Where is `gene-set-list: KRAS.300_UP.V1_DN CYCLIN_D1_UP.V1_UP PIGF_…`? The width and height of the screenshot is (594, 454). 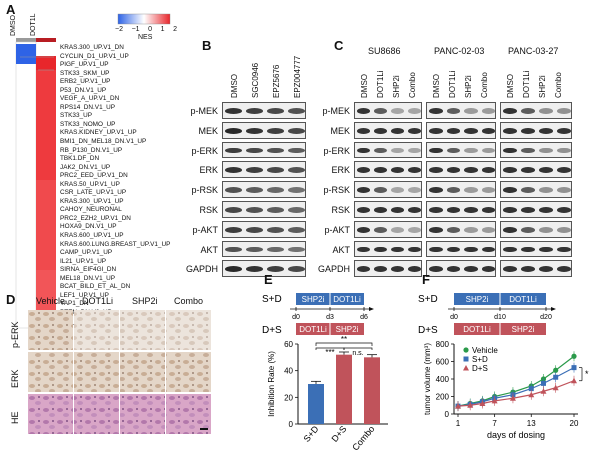
gene-set-list: KRAS.300_UP.V1_DN CYCLIN_D1_UP.V1_UP PIGF_… is located at coordinates (115, 185).